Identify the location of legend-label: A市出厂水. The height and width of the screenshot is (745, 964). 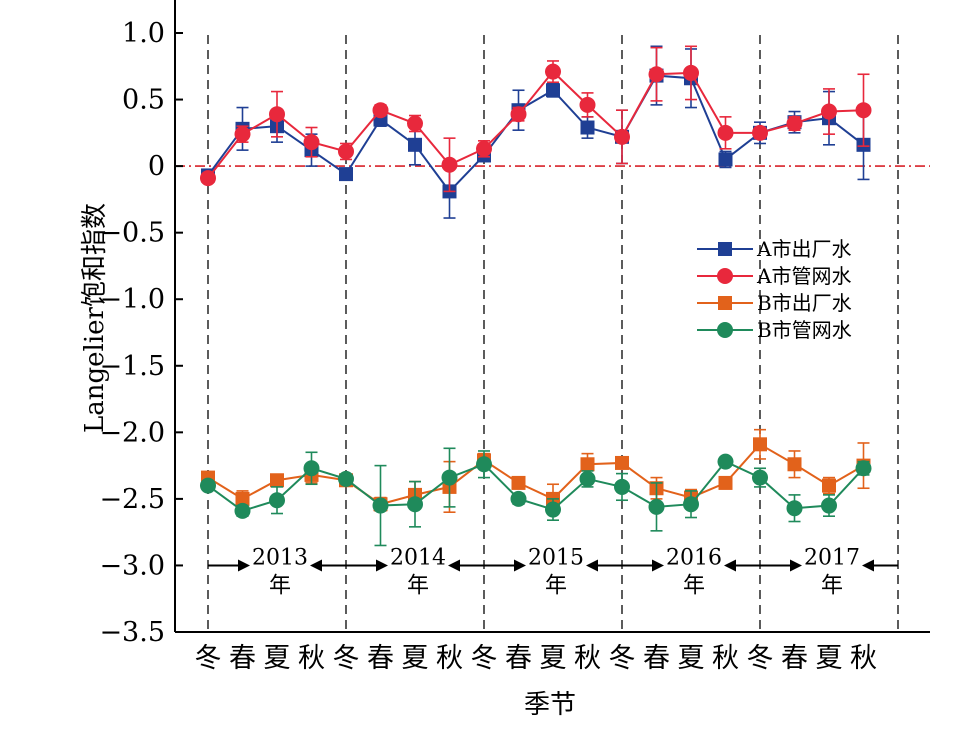
(803, 249).